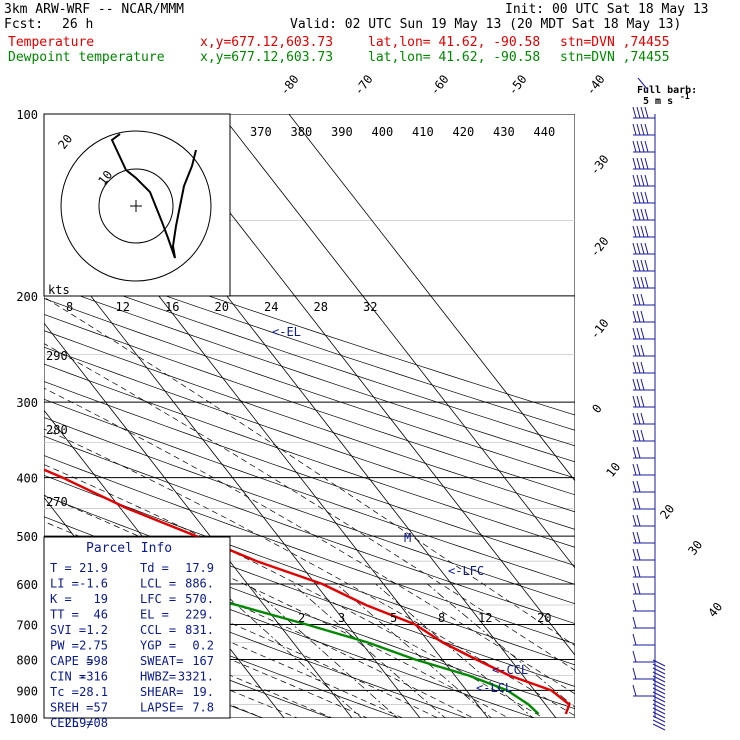  Describe the element at coordinates (71, 708) in the screenshot. I see `parcel-info-cell: SREH =` at that location.